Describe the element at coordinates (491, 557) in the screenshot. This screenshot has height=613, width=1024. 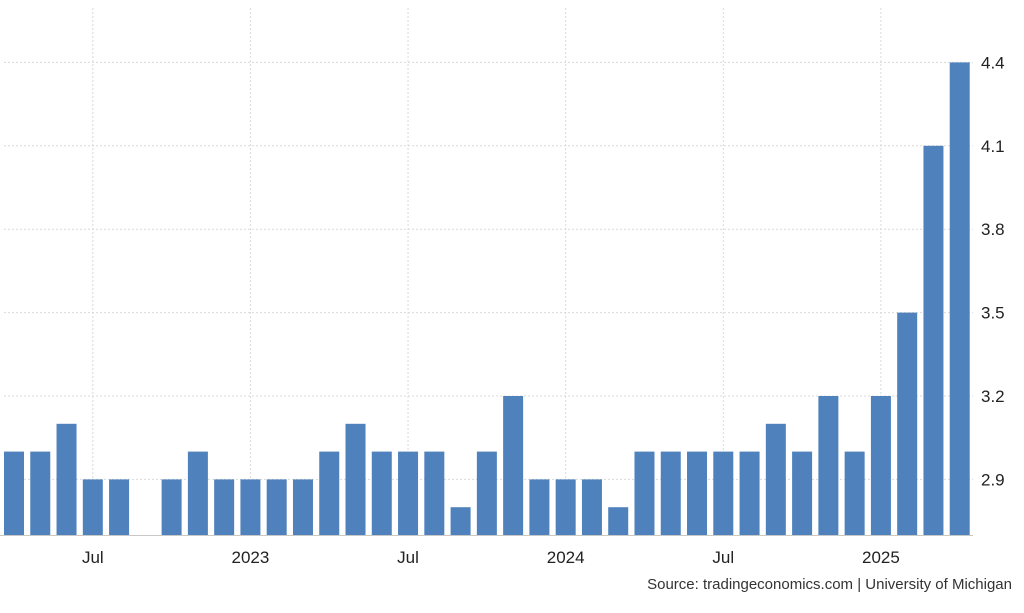
I see `x-axis-ticks: Jul 2023 Jul 2024 Jul 2025` at that location.